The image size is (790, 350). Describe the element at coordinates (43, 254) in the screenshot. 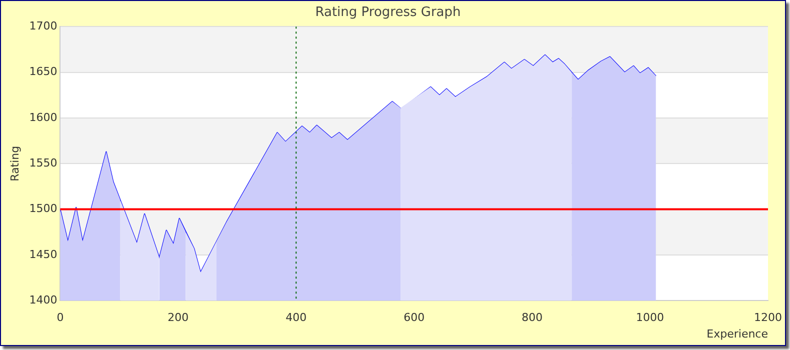

I see `y-tick-label: 1450` at that location.